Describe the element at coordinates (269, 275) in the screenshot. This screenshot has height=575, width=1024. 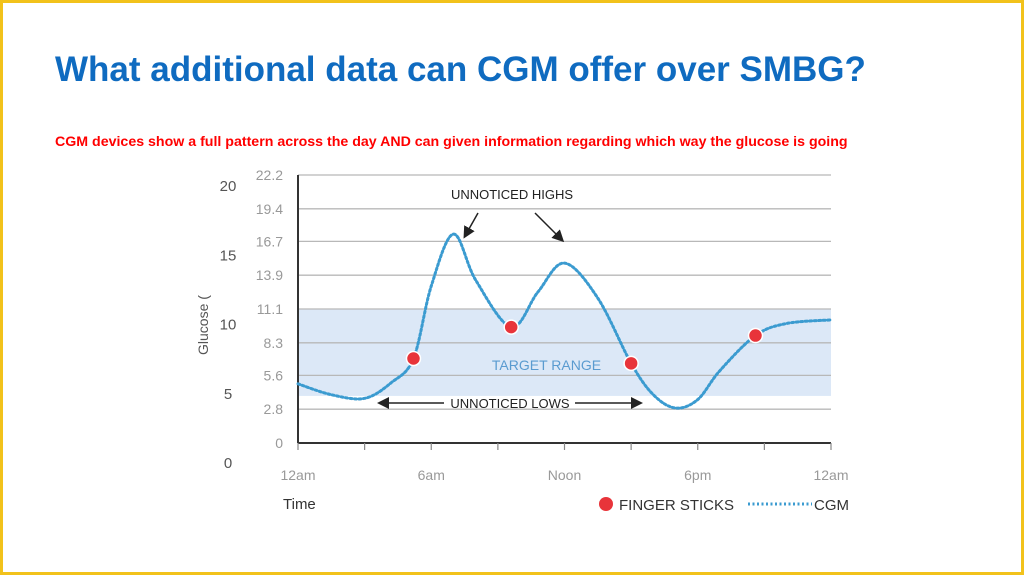
I see `y-tick-label: 13.9` at that location.